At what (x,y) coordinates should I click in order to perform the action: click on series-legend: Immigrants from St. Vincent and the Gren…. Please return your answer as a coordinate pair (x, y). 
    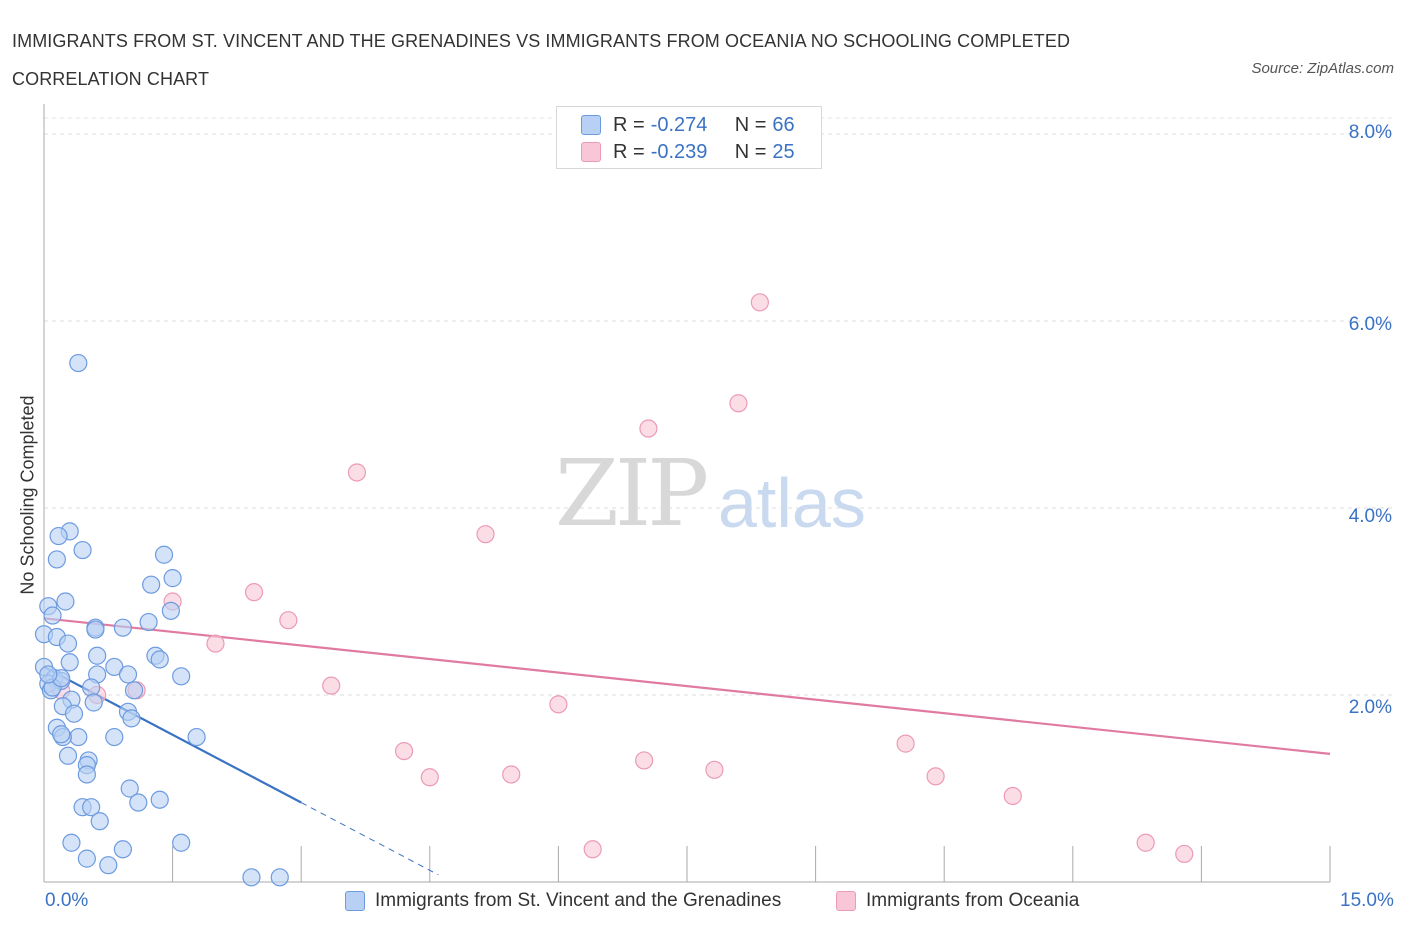
    Looking at the image, I should click on (703, 903).